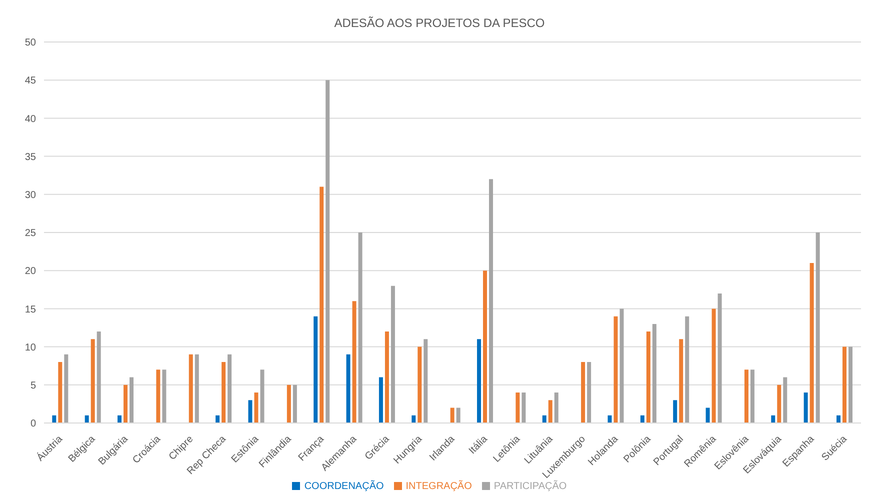  What do you see at coordinates (344, 486) in the screenshot?
I see `legend-label: COORDENAÇÃO` at bounding box center [344, 486].